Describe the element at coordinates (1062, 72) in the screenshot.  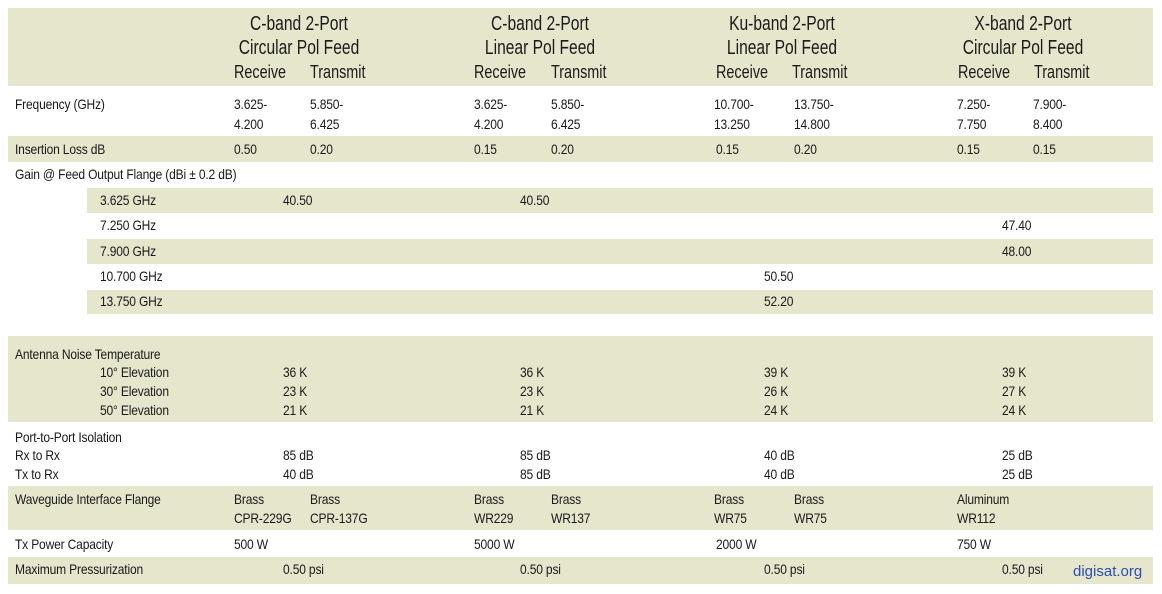
I see `col4-transmit-header: Transmit` at that location.